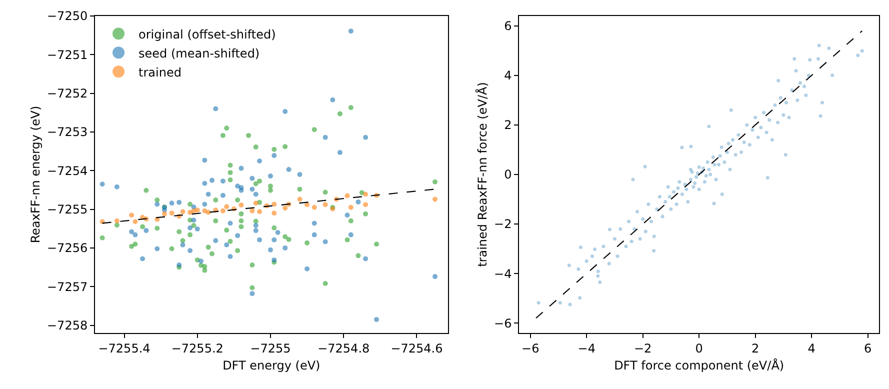 Image resolution: width=889 pixels, height=389 pixels. What do you see at coordinates (67, 248) in the screenshot?
I see `y-tick-label: −7256` at bounding box center [67, 248].